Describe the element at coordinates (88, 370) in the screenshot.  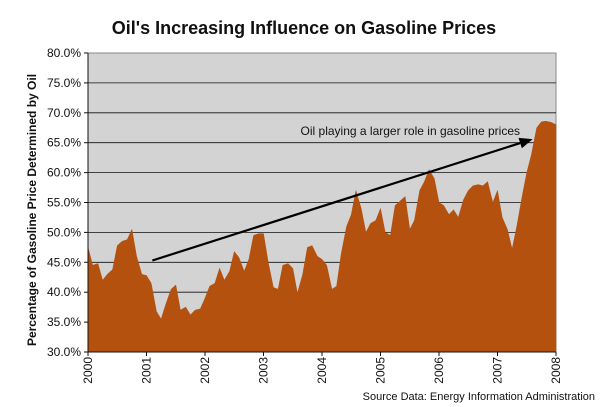
I see `x-tick-label: 2000` at that location.